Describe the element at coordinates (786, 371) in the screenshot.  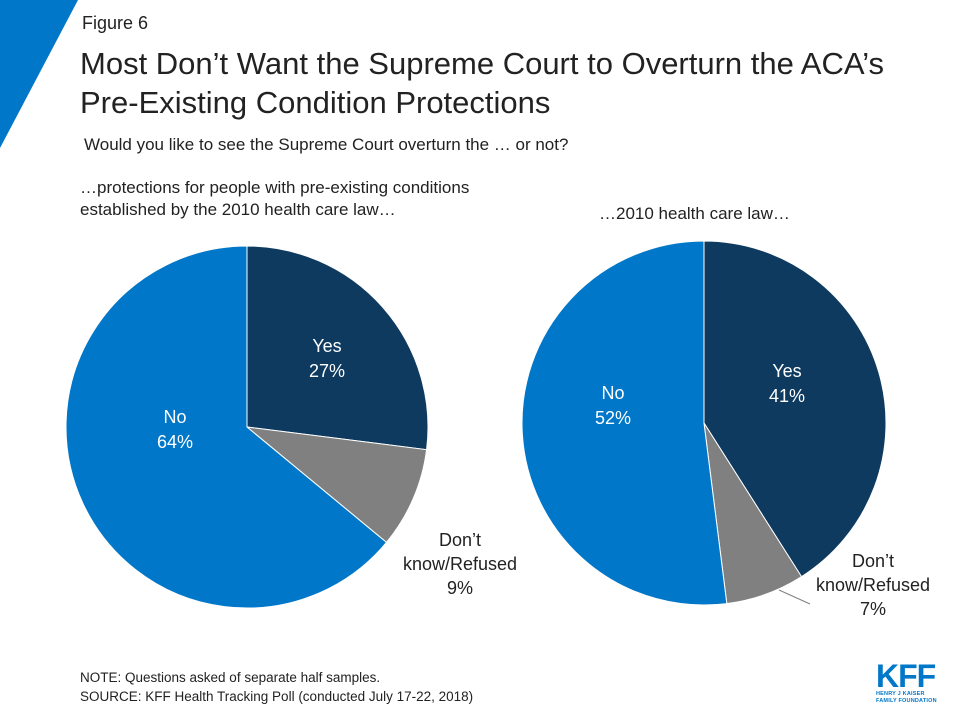
I see `pie2-yes-label: Yes` at that location.